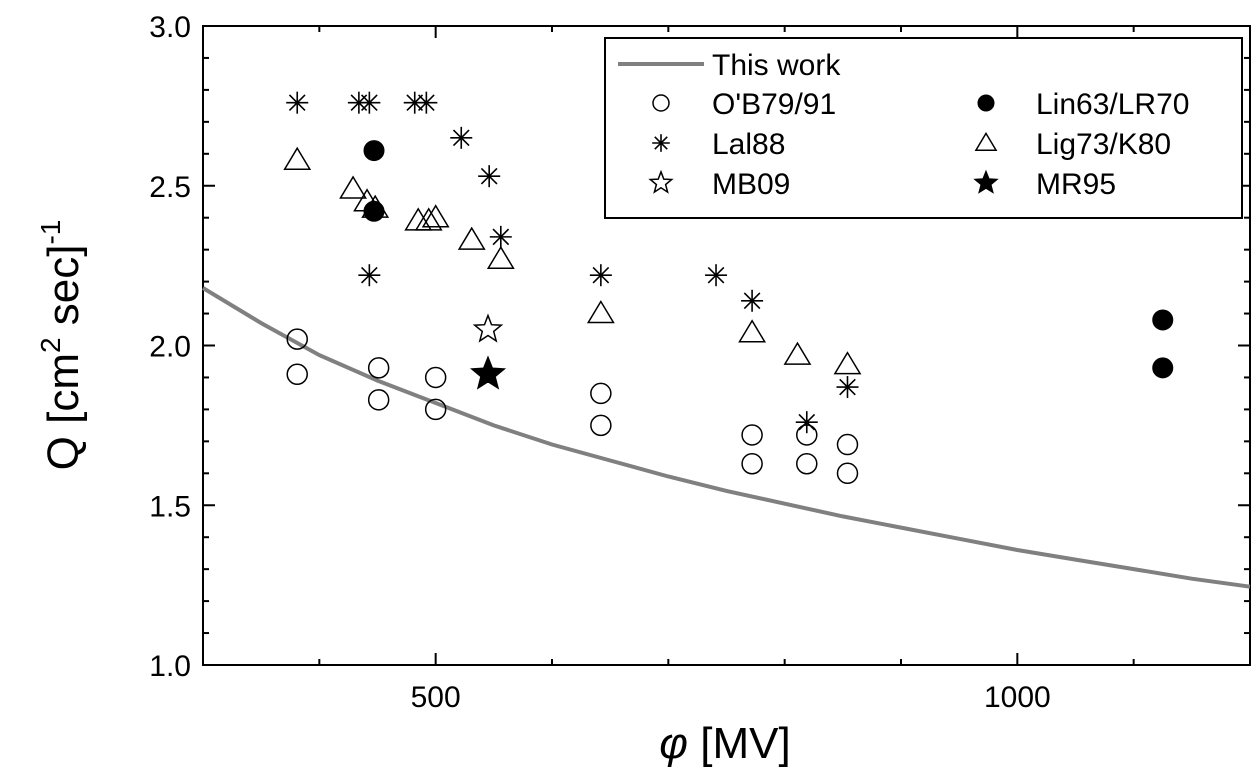 The height and width of the screenshot is (773, 1251). Describe the element at coordinates (170, 27) in the screenshot. I see `y-tick-label: 3.0` at that location.